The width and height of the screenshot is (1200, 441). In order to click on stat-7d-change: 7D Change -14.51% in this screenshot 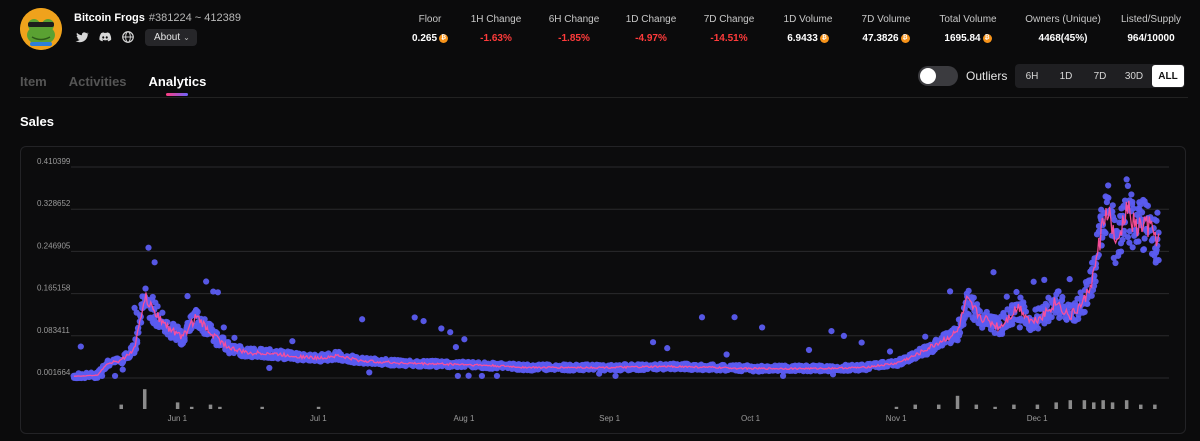, I will do `click(729, 29)`.